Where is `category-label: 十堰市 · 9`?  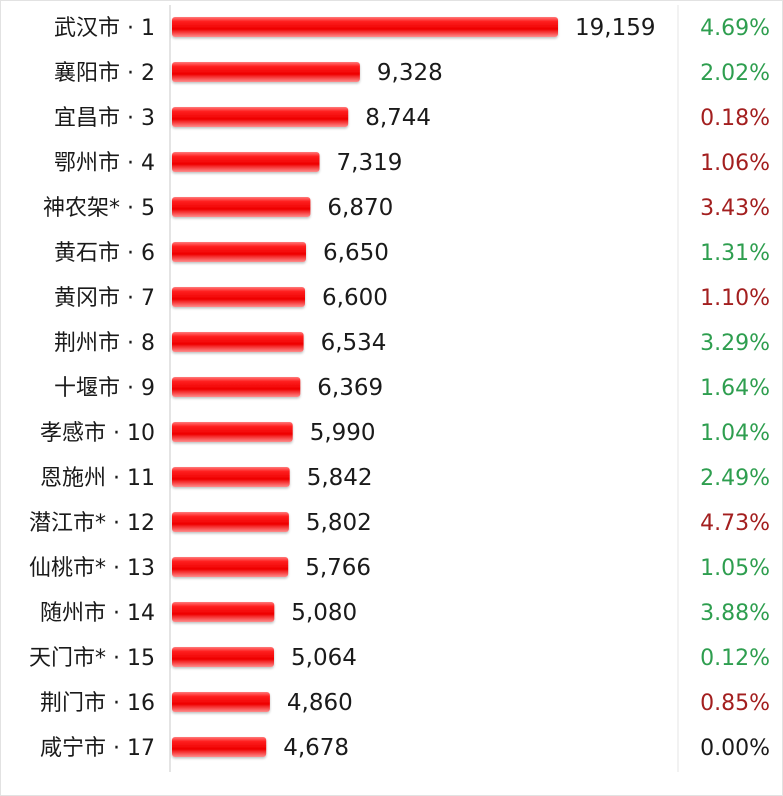 category-label: 十堰市 · 9 is located at coordinates (104, 388).